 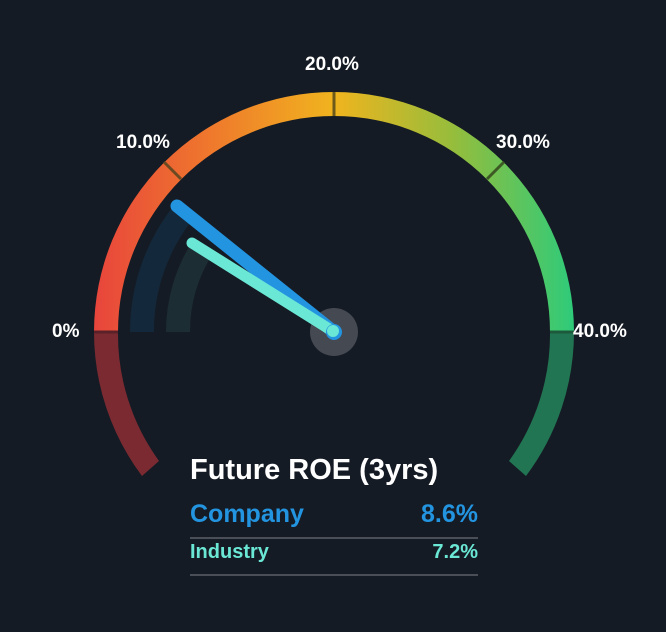 What do you see at coordinates (334, 552) in the screenshot?
I see `legend-industry-row: Industry 7.2%` at bounding box center [334, 552].